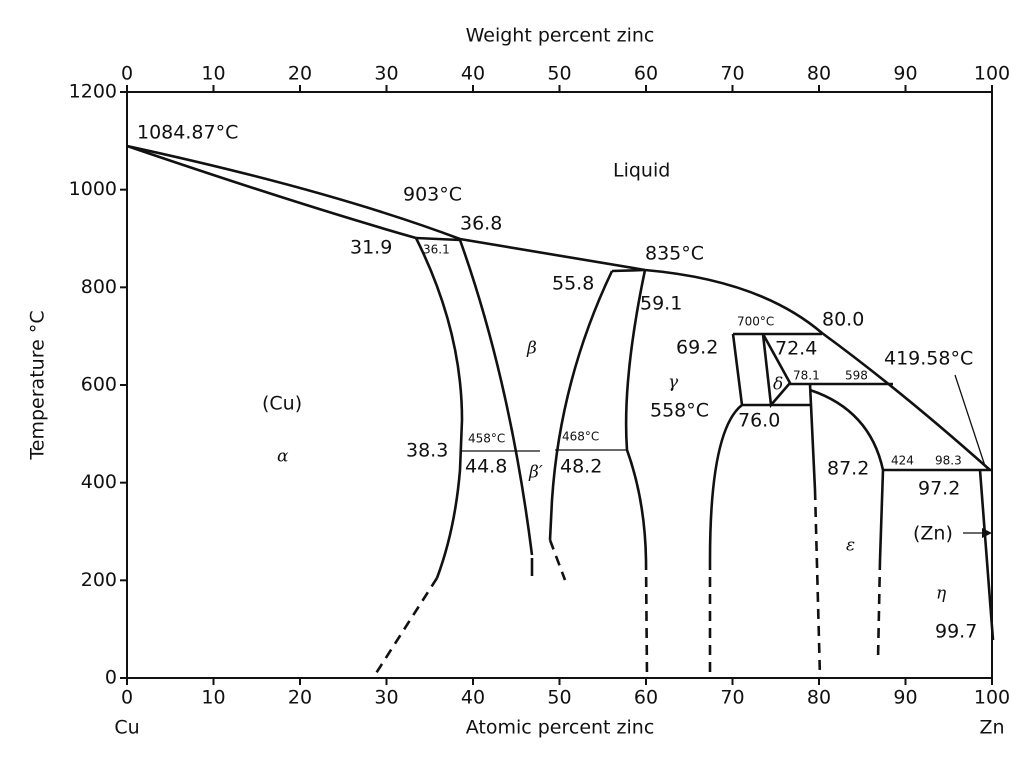 The height and width of the screenshot is (768, 1024). Describe the element at coordinates (581, 467) in the screenshot. I see `label: 48.2` at that location.